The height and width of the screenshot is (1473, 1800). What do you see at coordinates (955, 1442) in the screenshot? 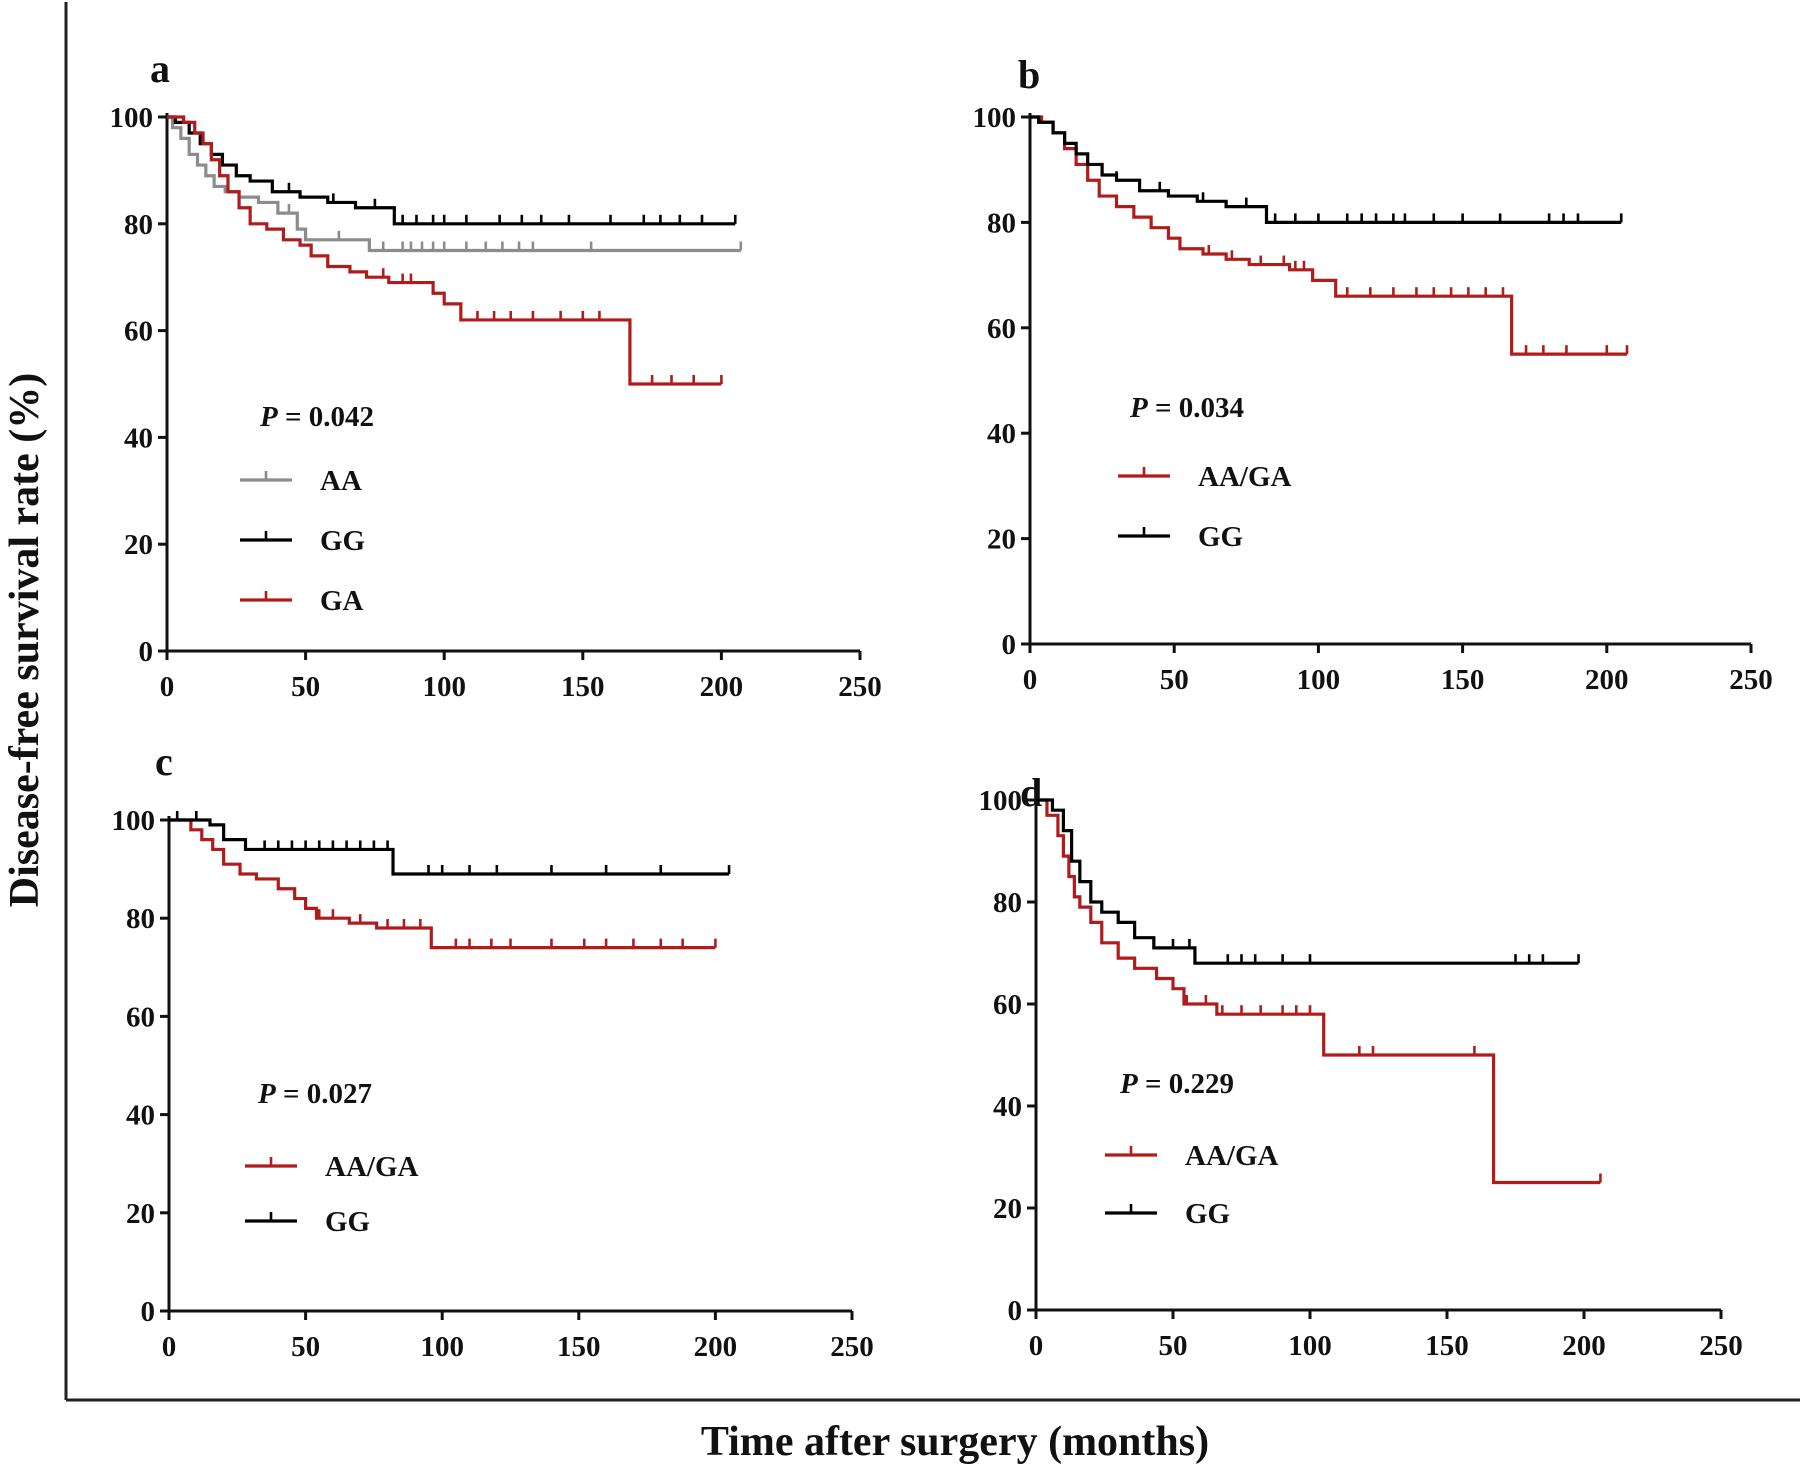
I see `x-axis-title: Time after surgery (months)` at bounding box center [955, 1442].